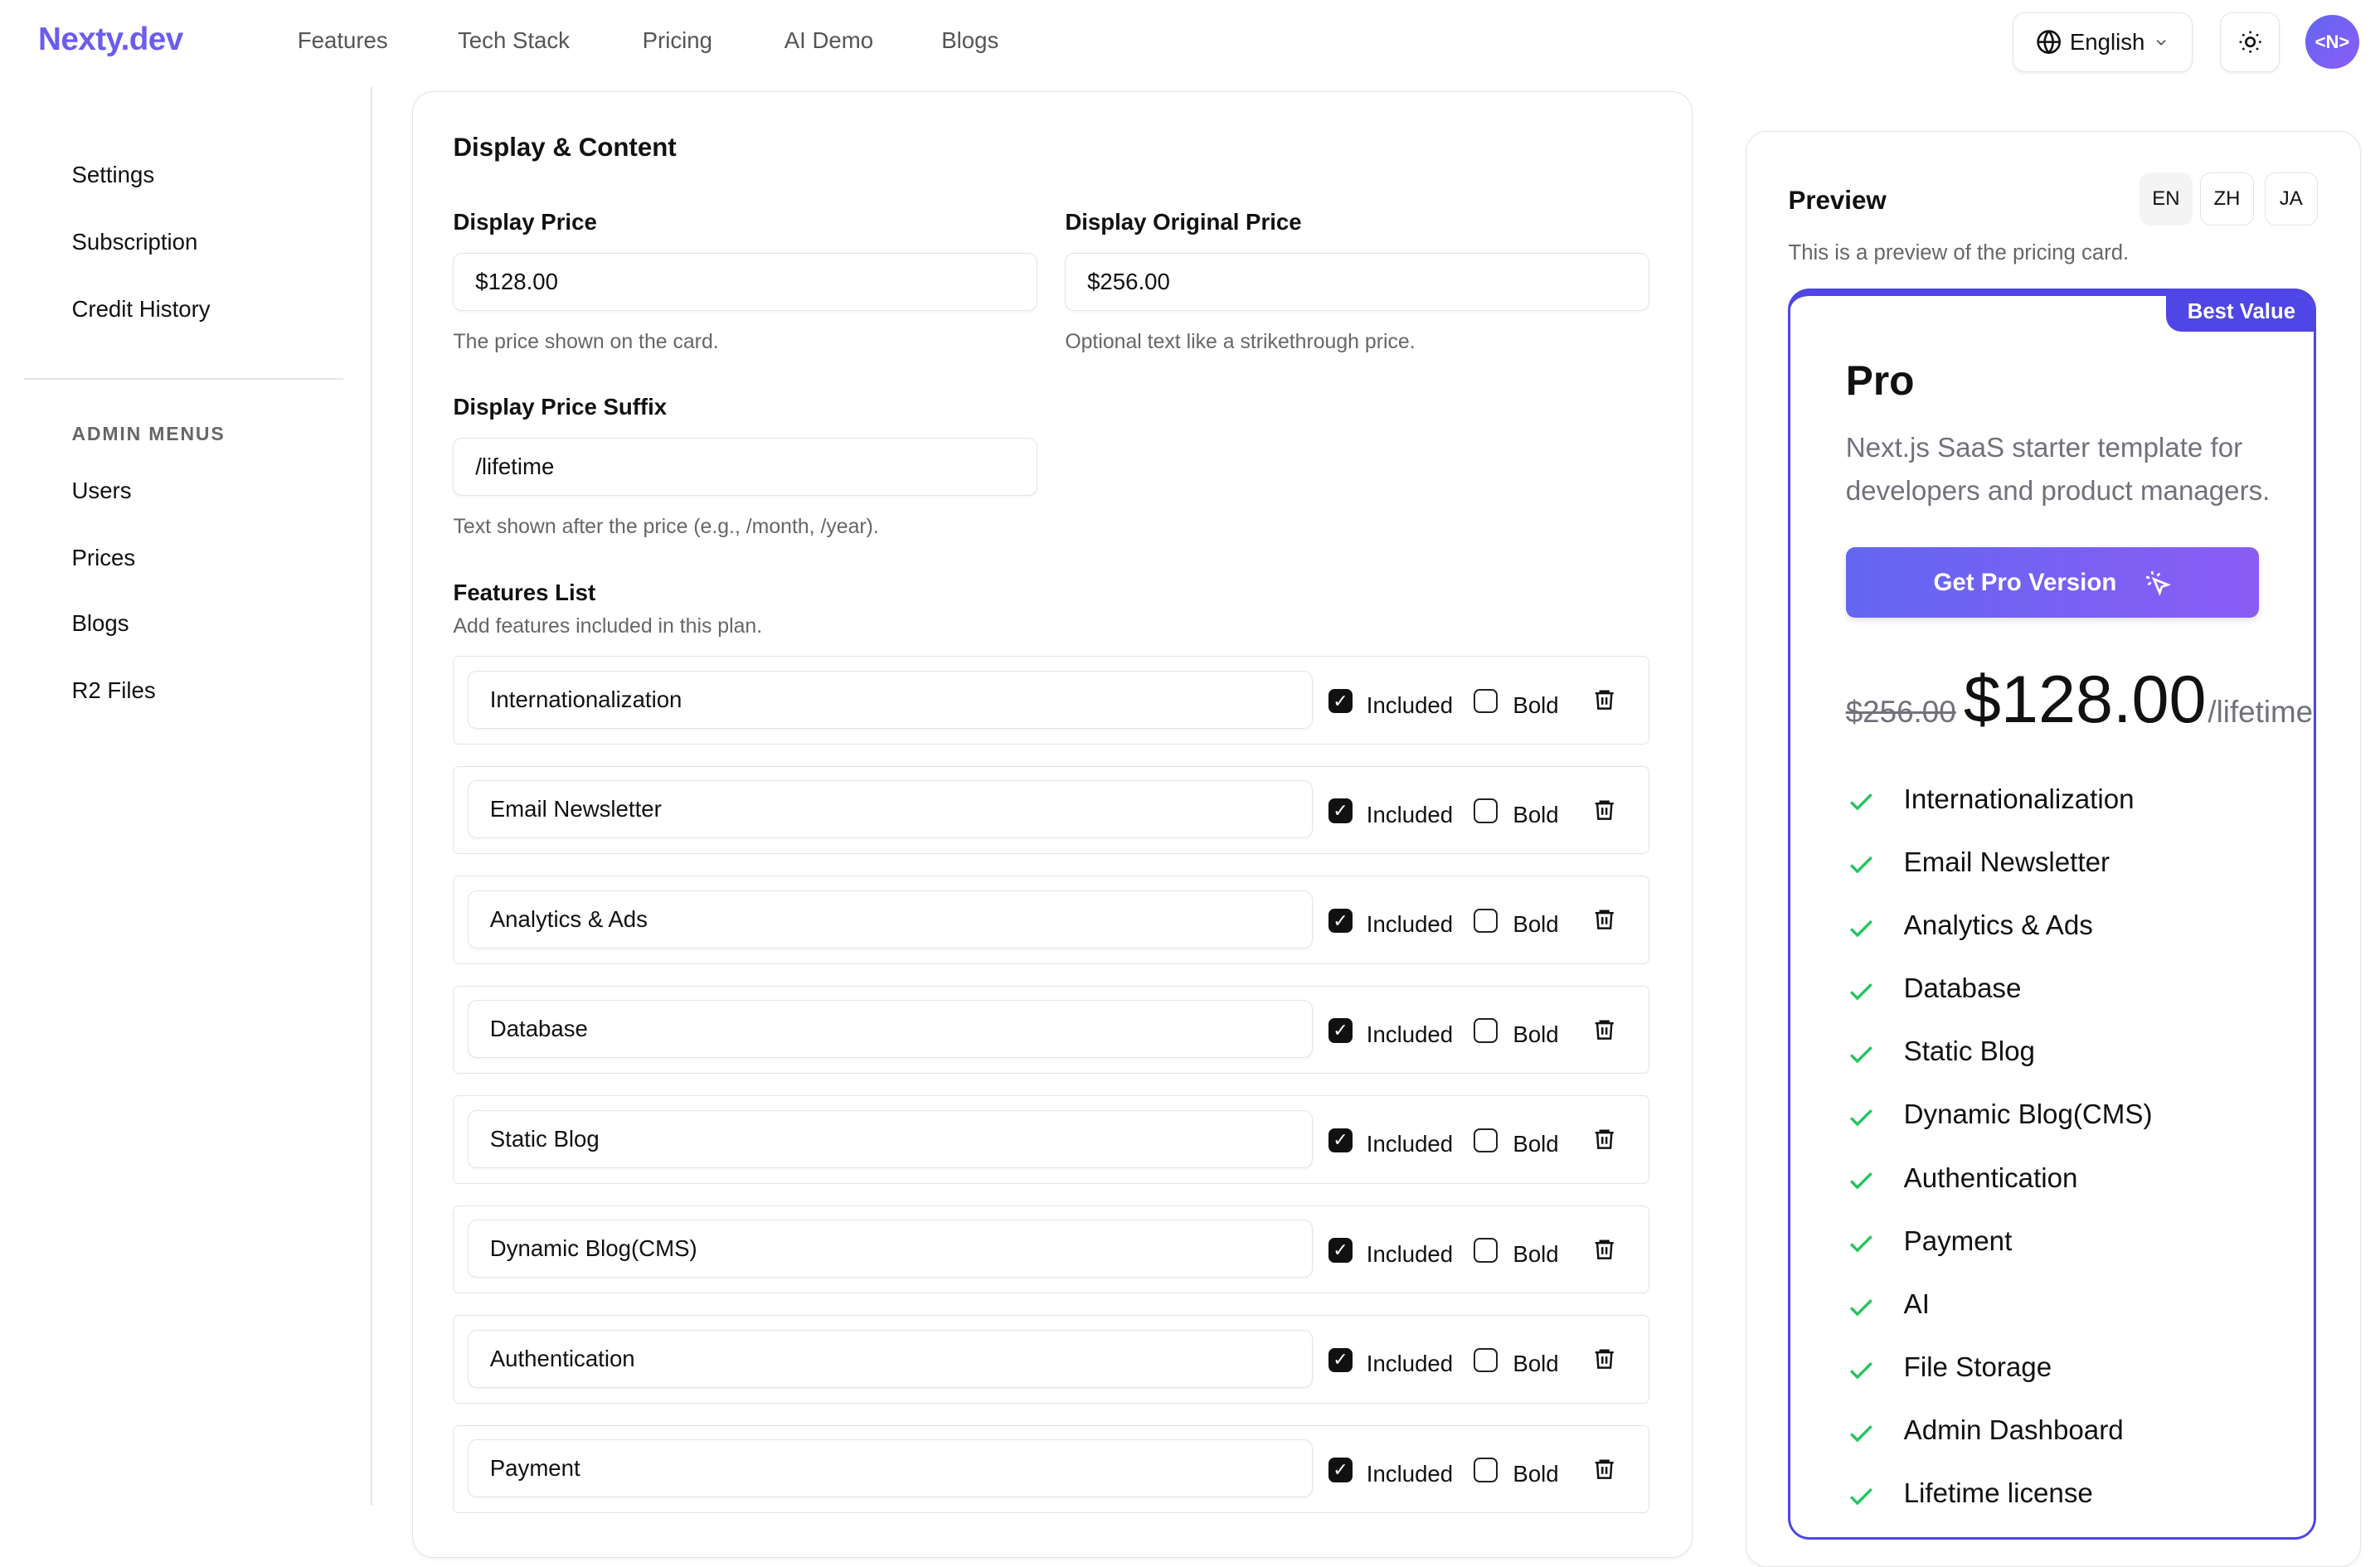 The height and width of the screenshot is (1567, 2380). What do you see at coordinates (113, 690) in the screenshot?
I see `sidebar-item-r2-files: R2 Files` at bounding box center [113, 690].